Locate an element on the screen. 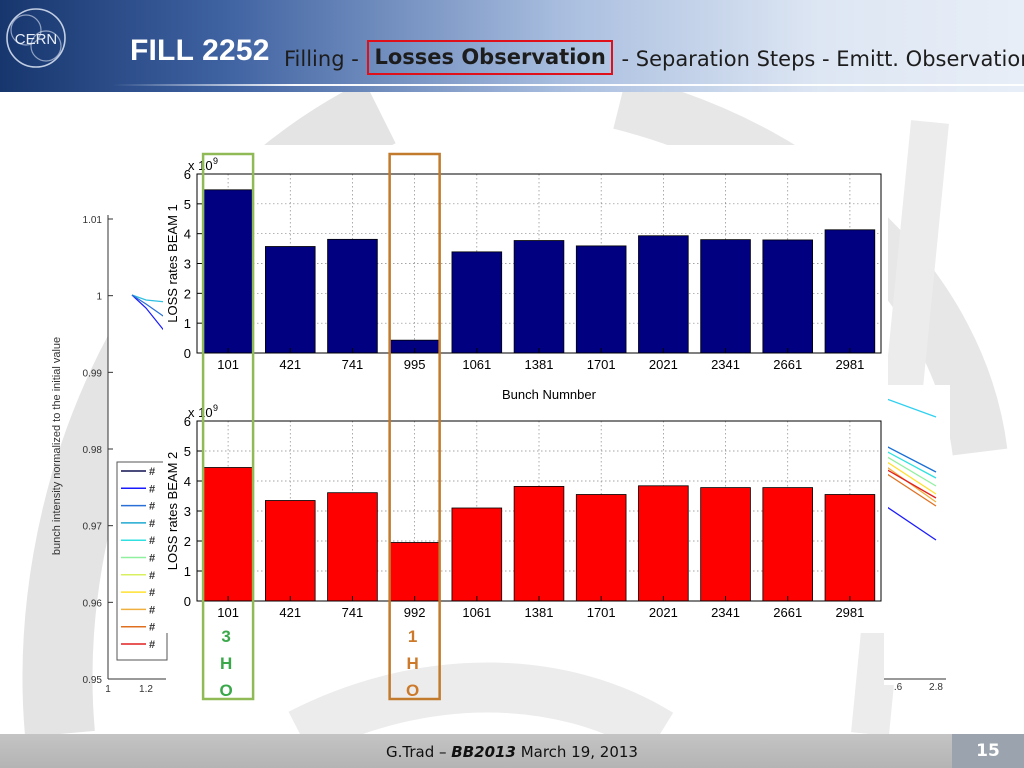  footer-date: March 19, 2013 is located at coordinates (576, 752).